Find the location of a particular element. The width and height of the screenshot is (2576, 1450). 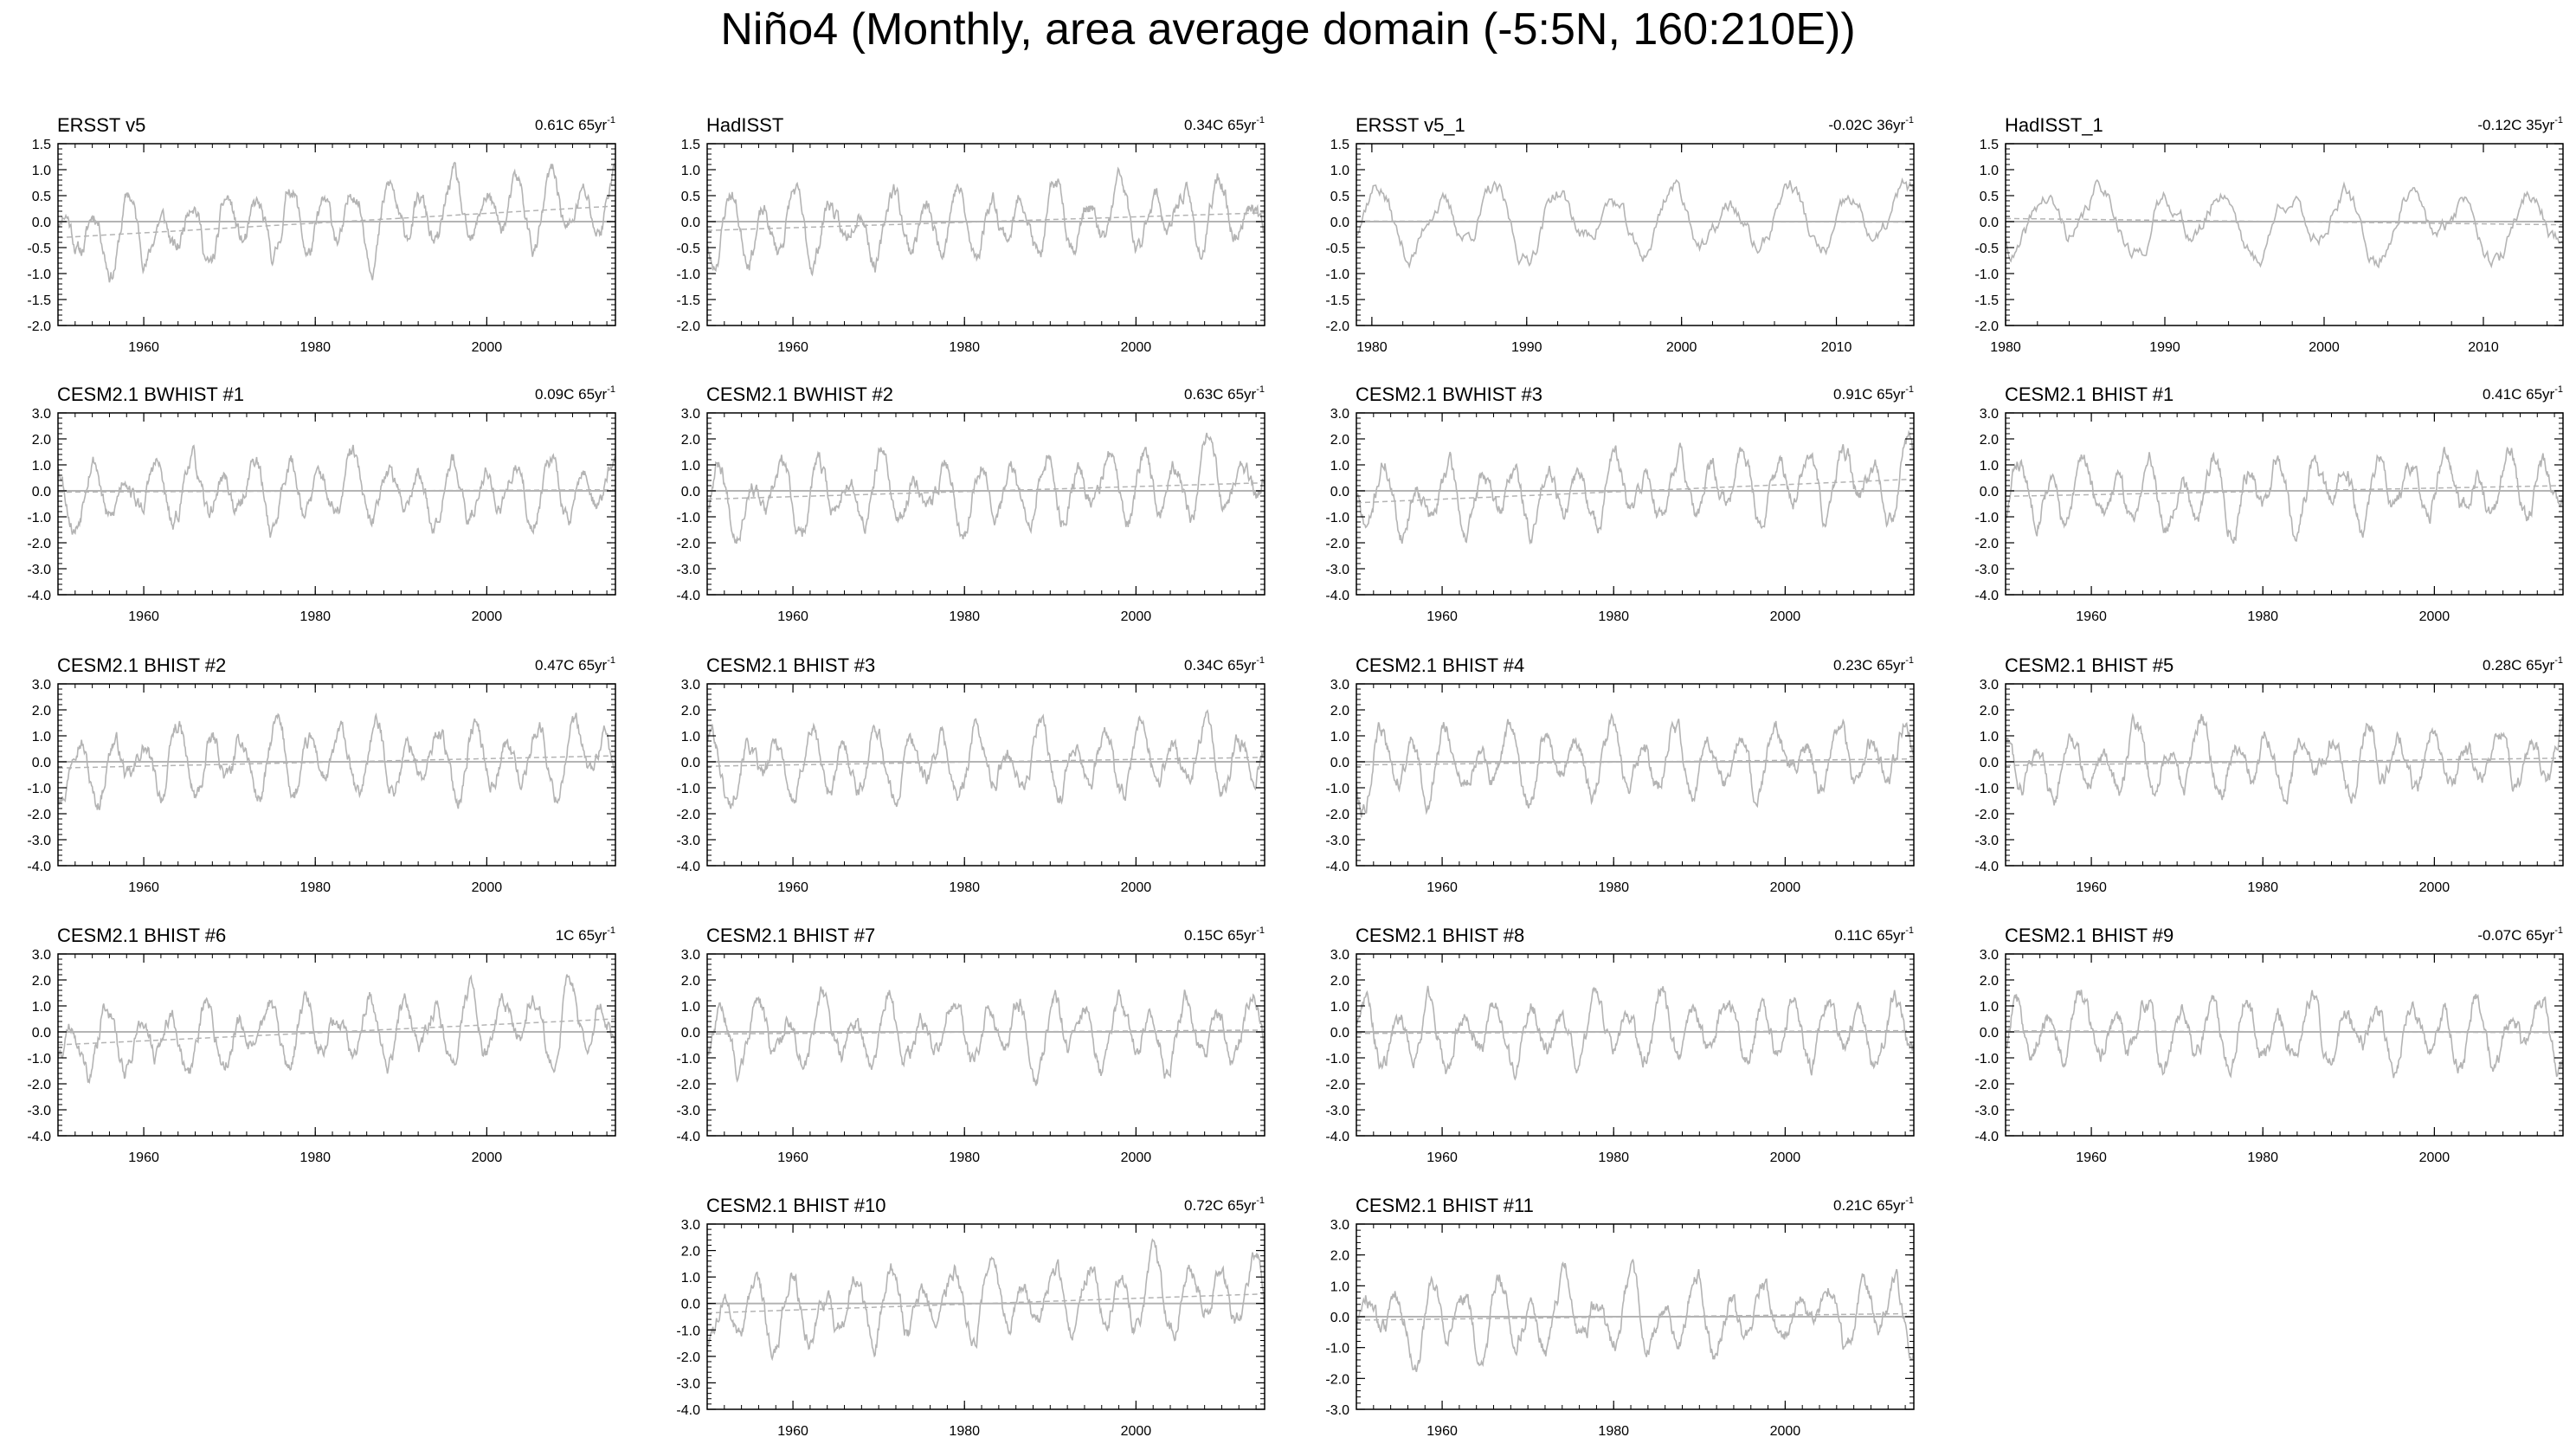

trend-label: 0.09C 65yr-1 is located at coordinates (575, 393).